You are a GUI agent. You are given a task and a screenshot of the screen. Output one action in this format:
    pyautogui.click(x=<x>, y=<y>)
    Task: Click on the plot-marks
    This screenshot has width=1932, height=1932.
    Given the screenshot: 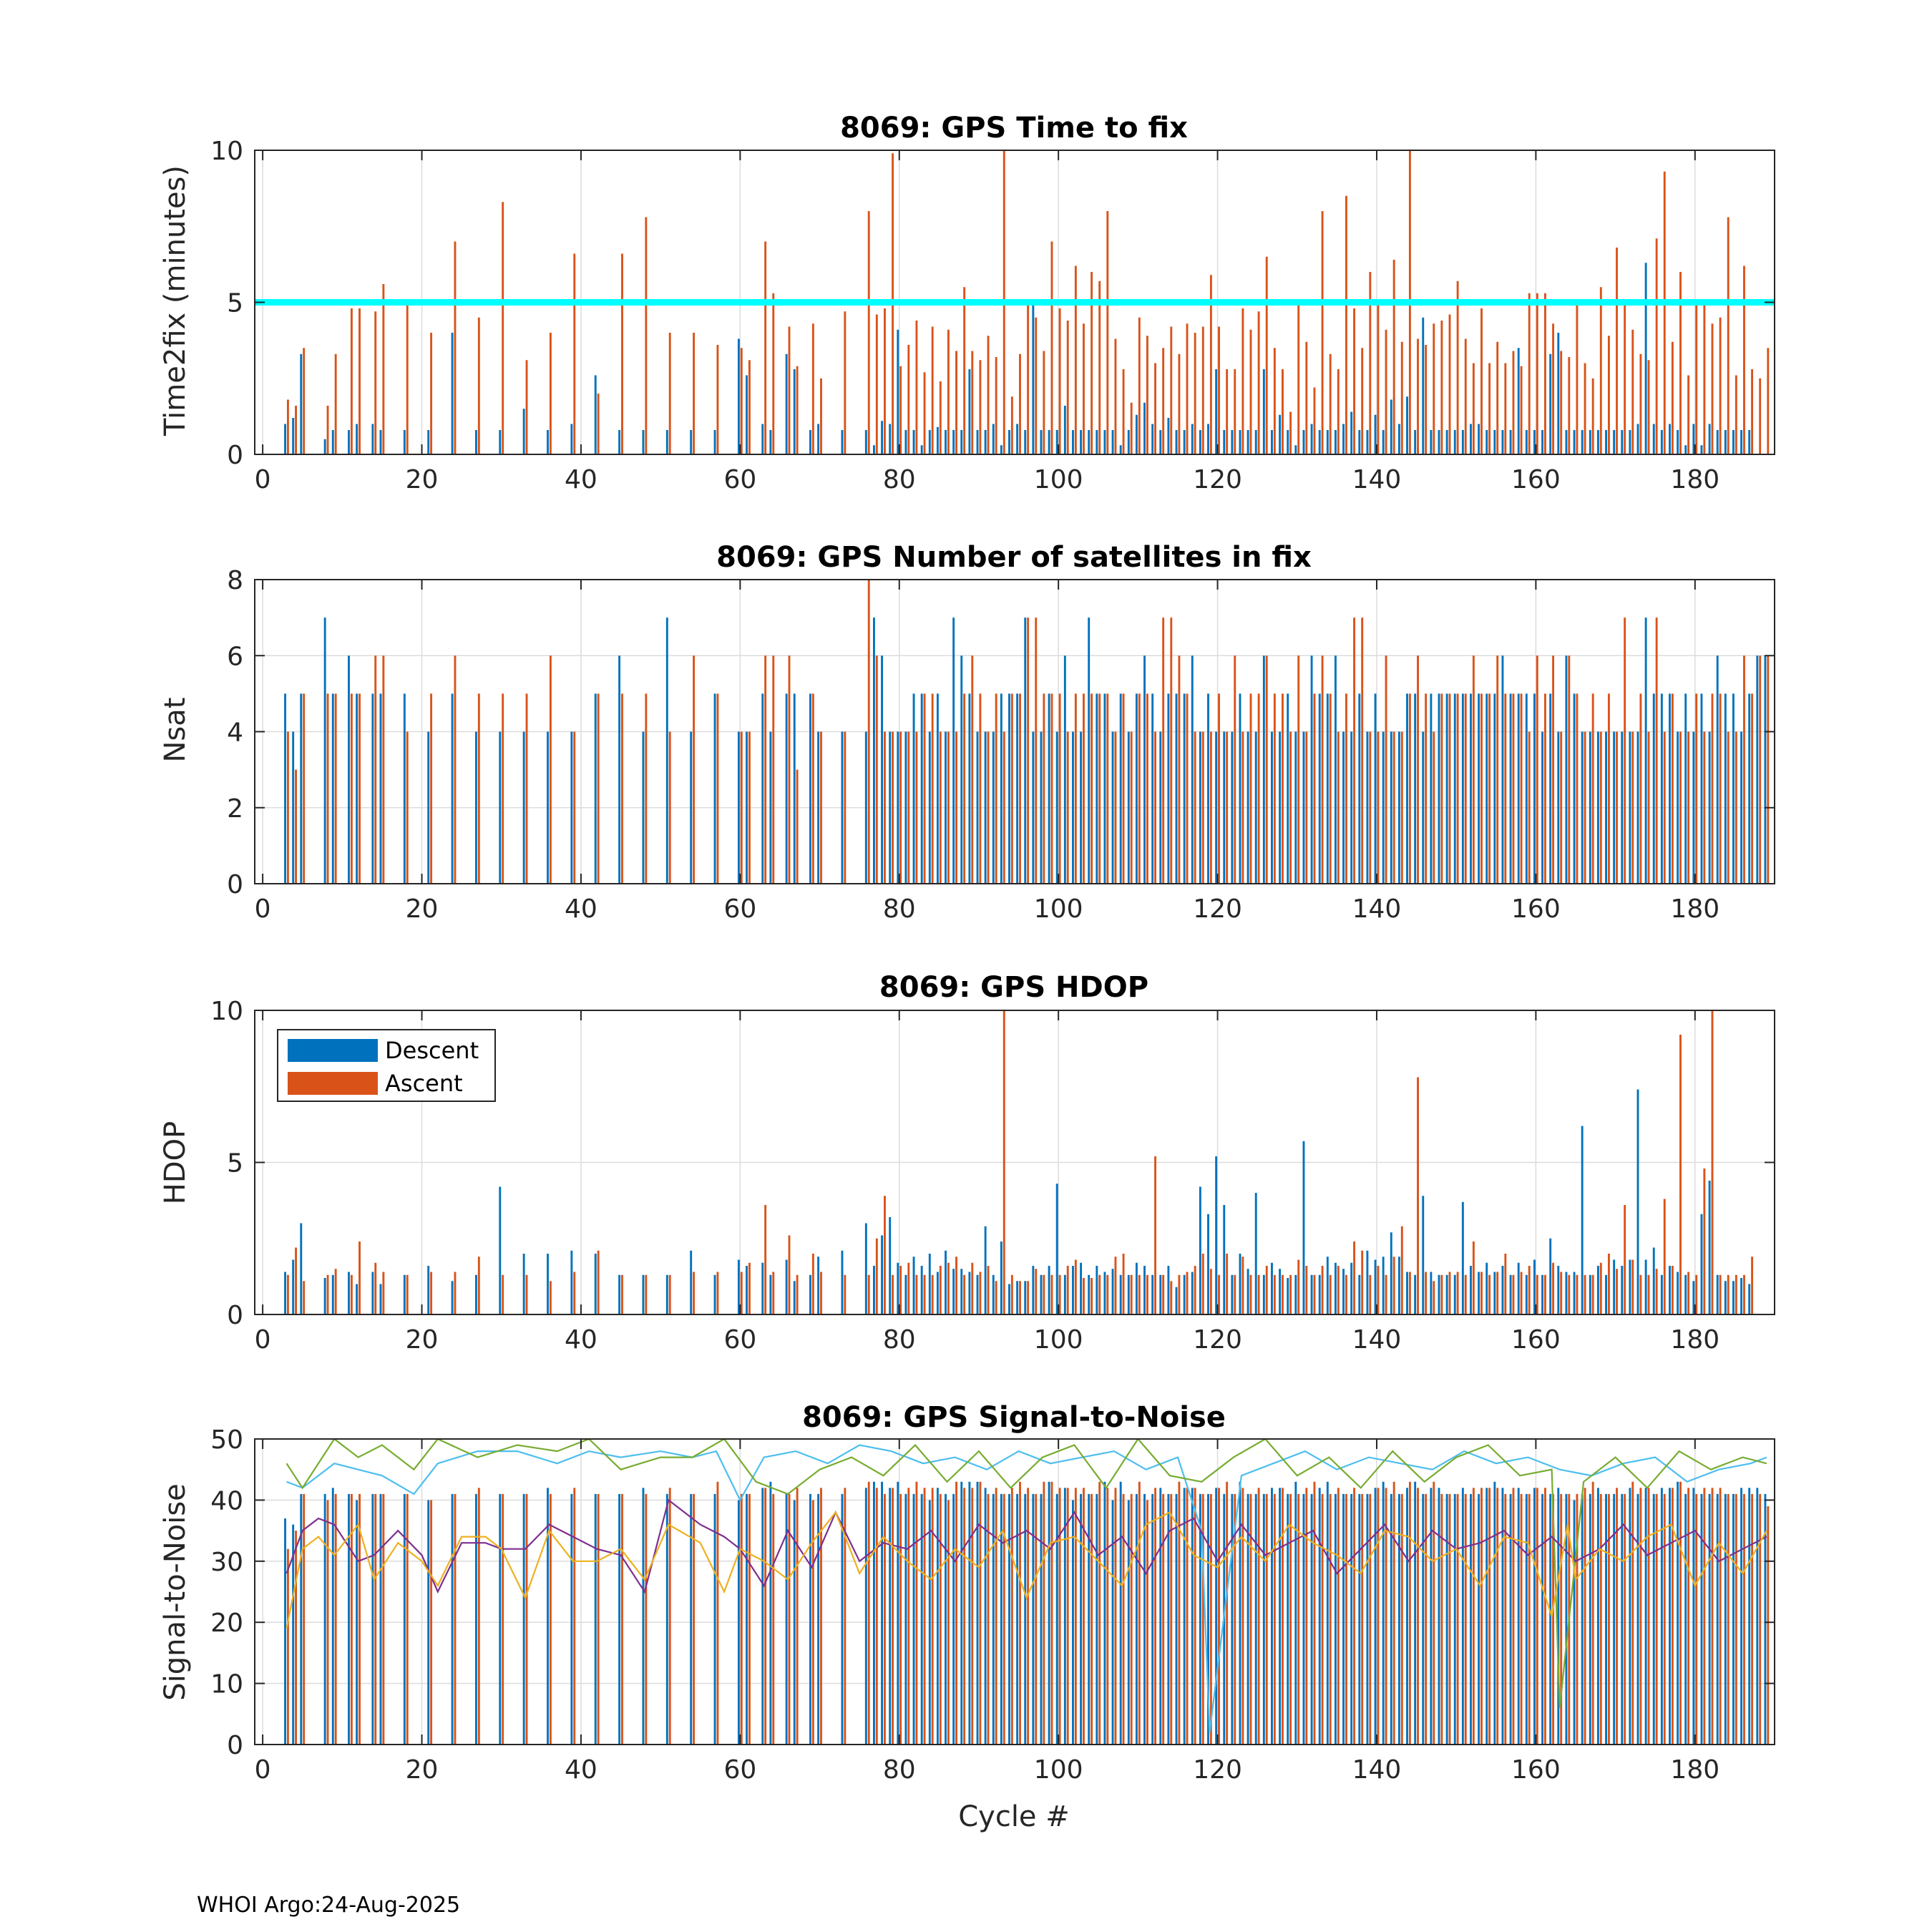 What is the action you would take?
    pyautogui.click(x=1019, y=1162)
    